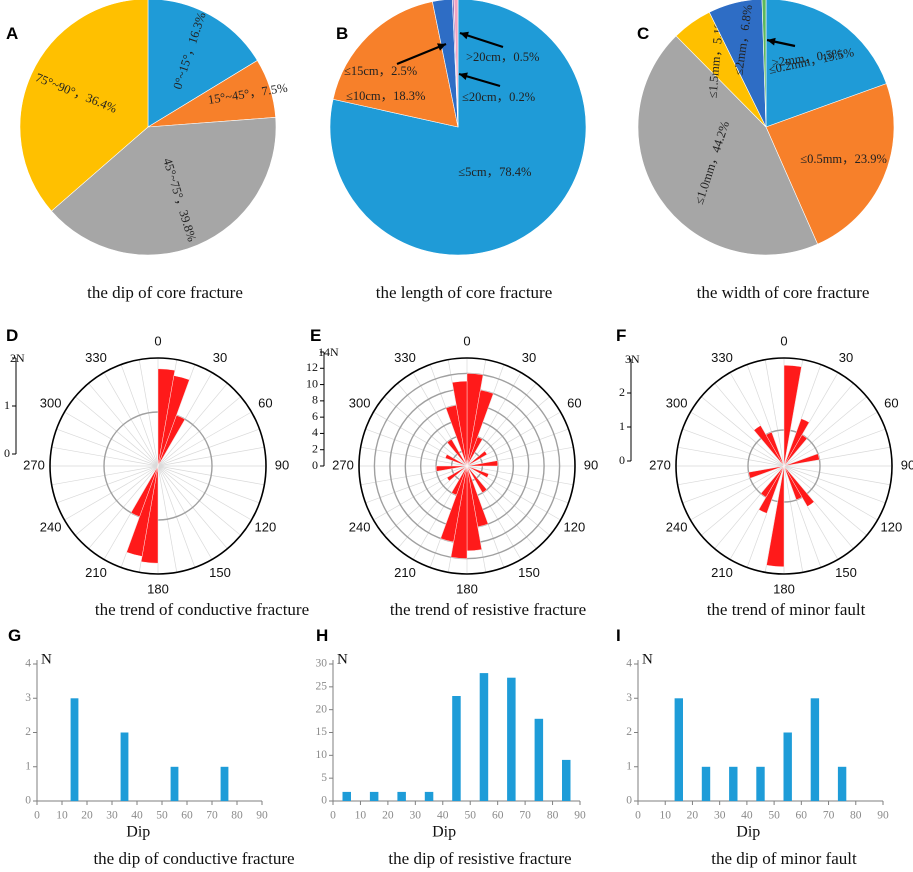 The image size is (913, 872). Describe the element at coordinates (494, 172) in the screenshot. I see `pie-slice-label: ≤5cm，78.4%` at that location.